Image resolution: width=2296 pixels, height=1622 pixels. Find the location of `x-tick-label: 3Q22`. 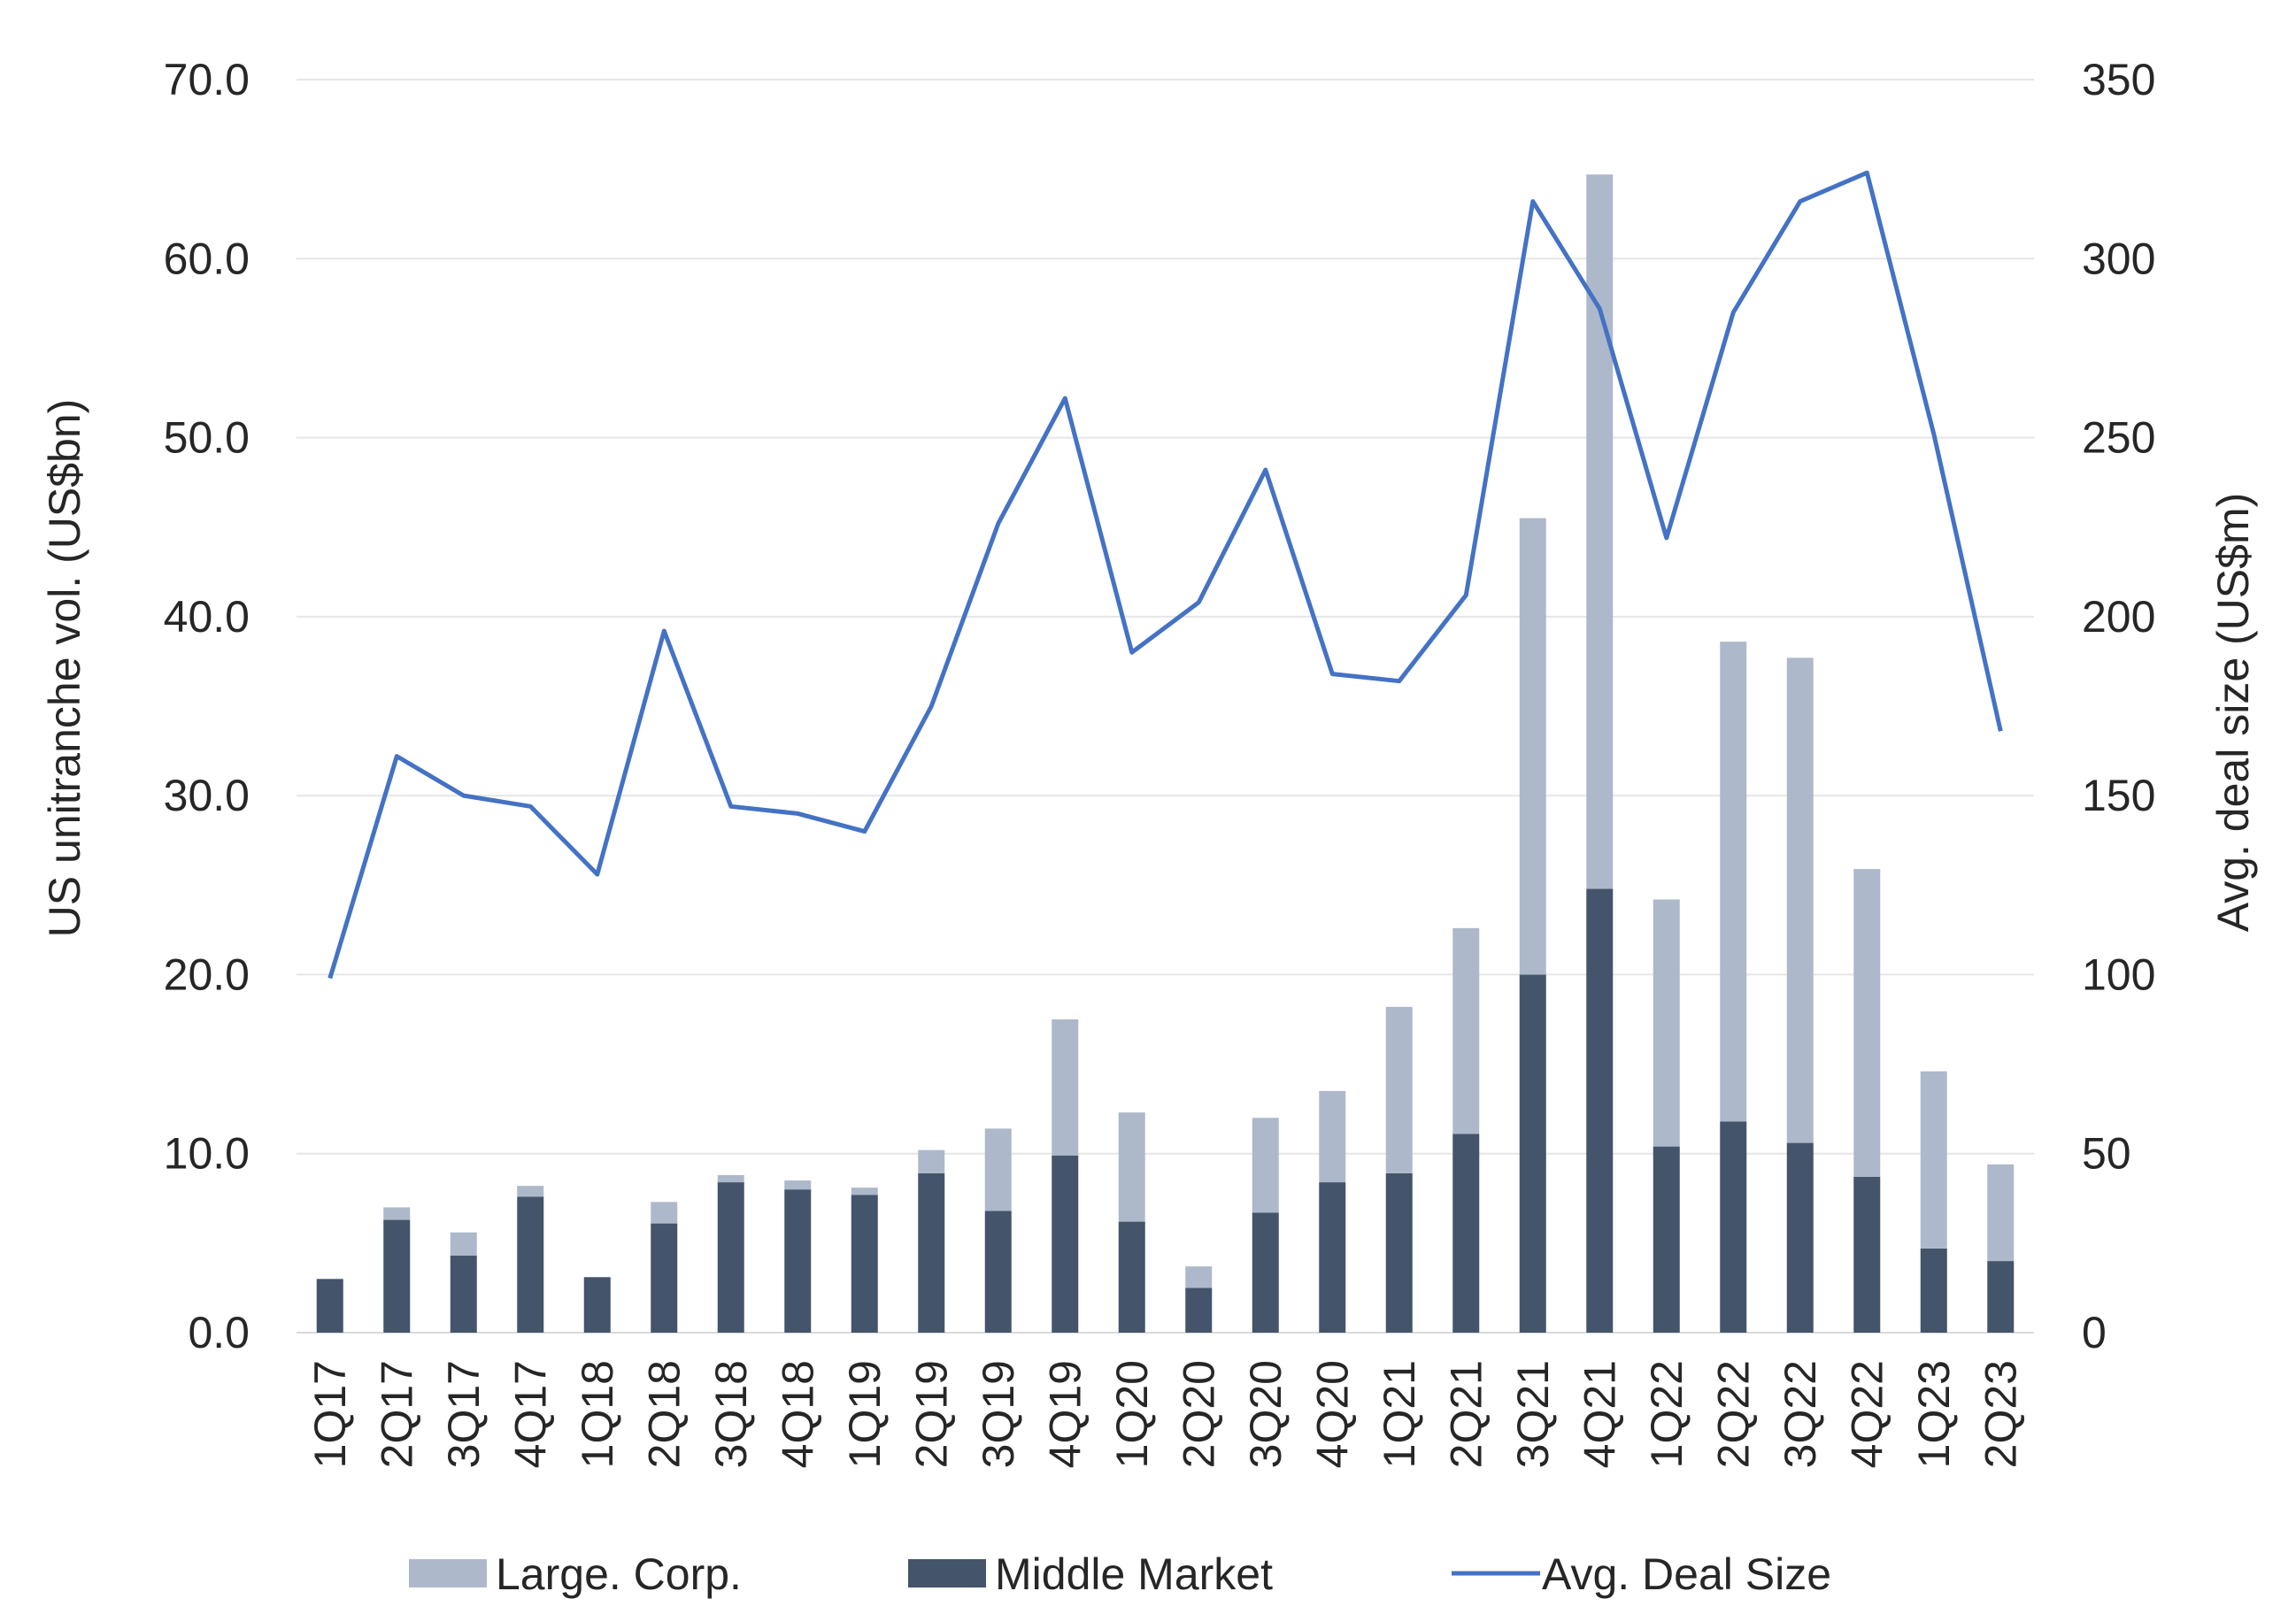

x-tick-label: 3Q22 is located at coordinates (1800, 1414).